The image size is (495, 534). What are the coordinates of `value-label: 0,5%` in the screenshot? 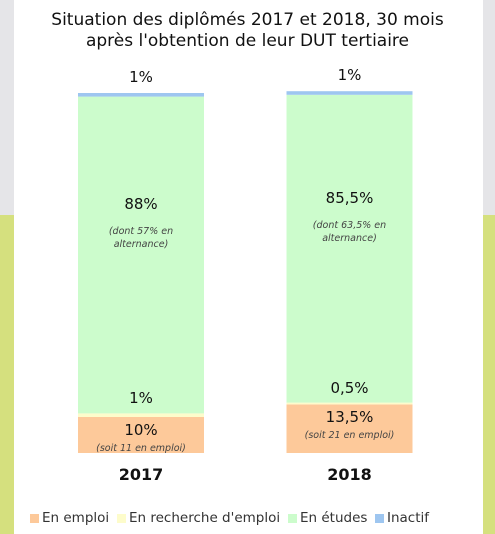 It's located at (349, 387).